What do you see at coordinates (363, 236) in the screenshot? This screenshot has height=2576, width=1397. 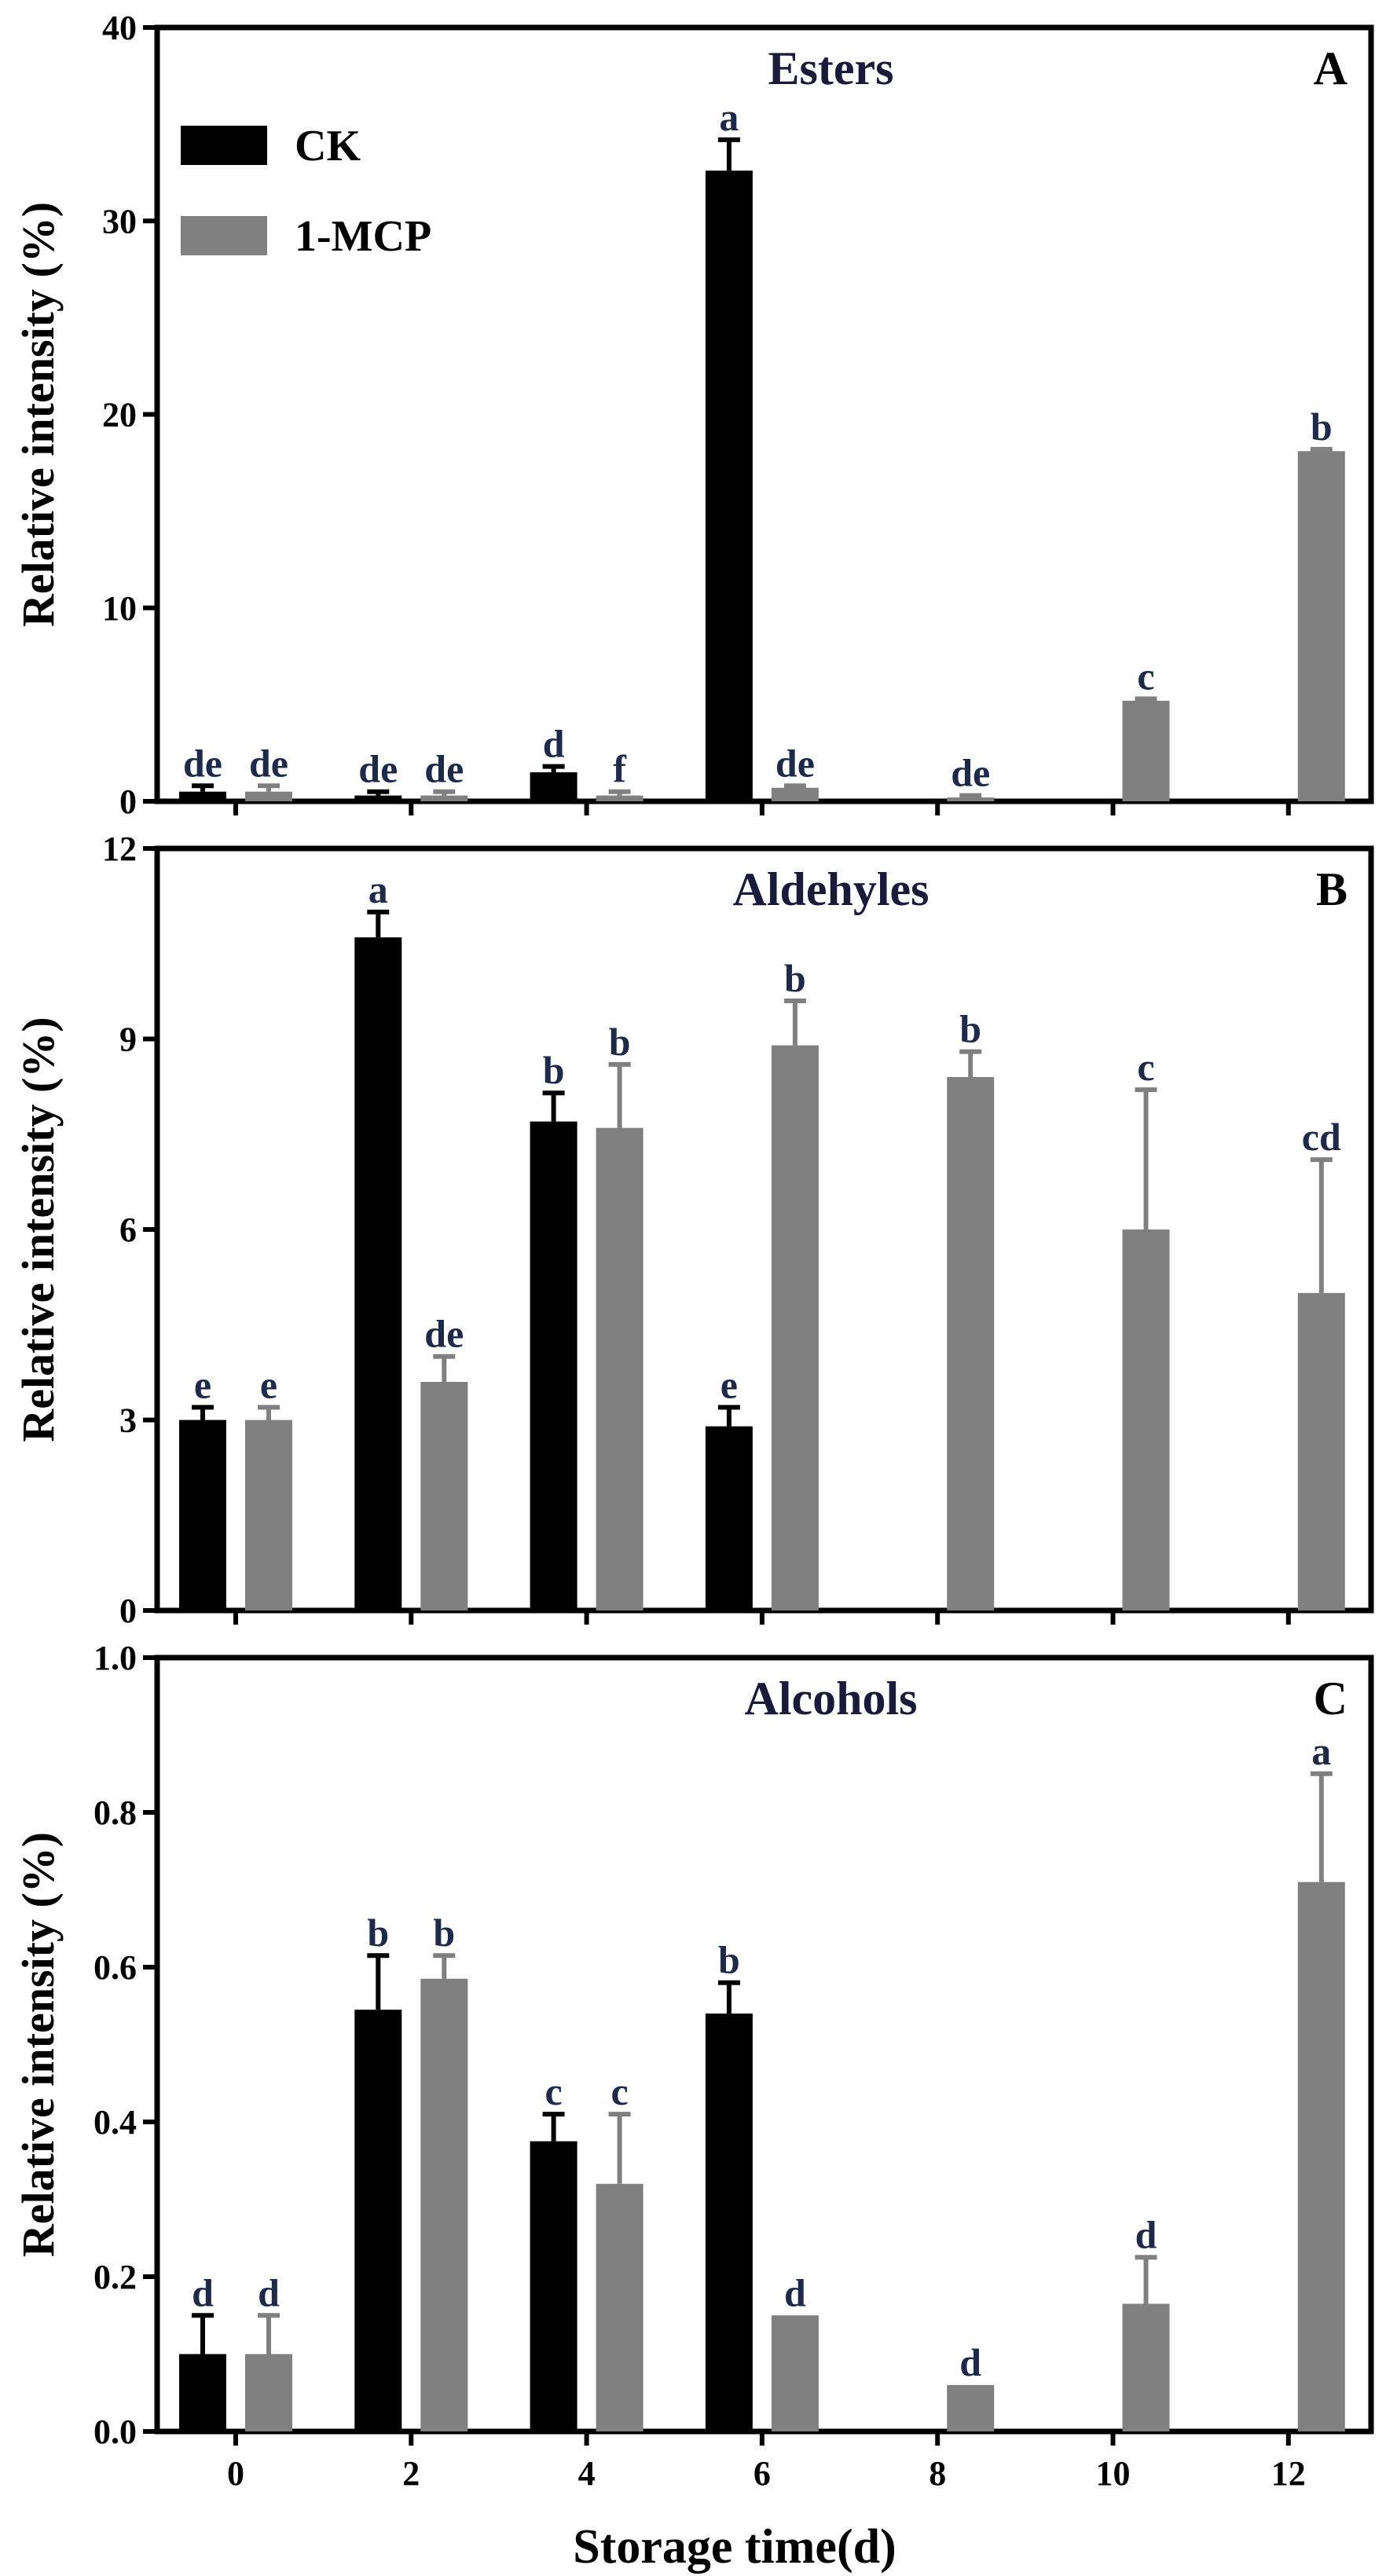 I see `legend-label: 1-MCP` at bounding box center [363, 236].